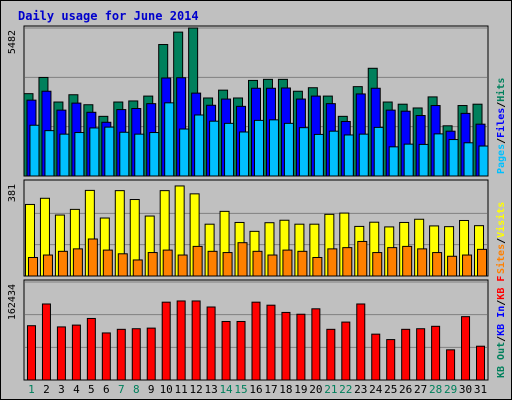  I want to click on x-tick-label-day-30: 30, so click(465, 389).